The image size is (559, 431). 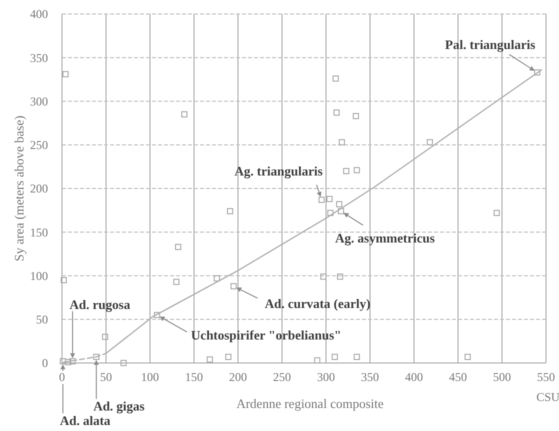 I want to click on annotation: Ag. asymmetricus, so click(x=385, y=238).